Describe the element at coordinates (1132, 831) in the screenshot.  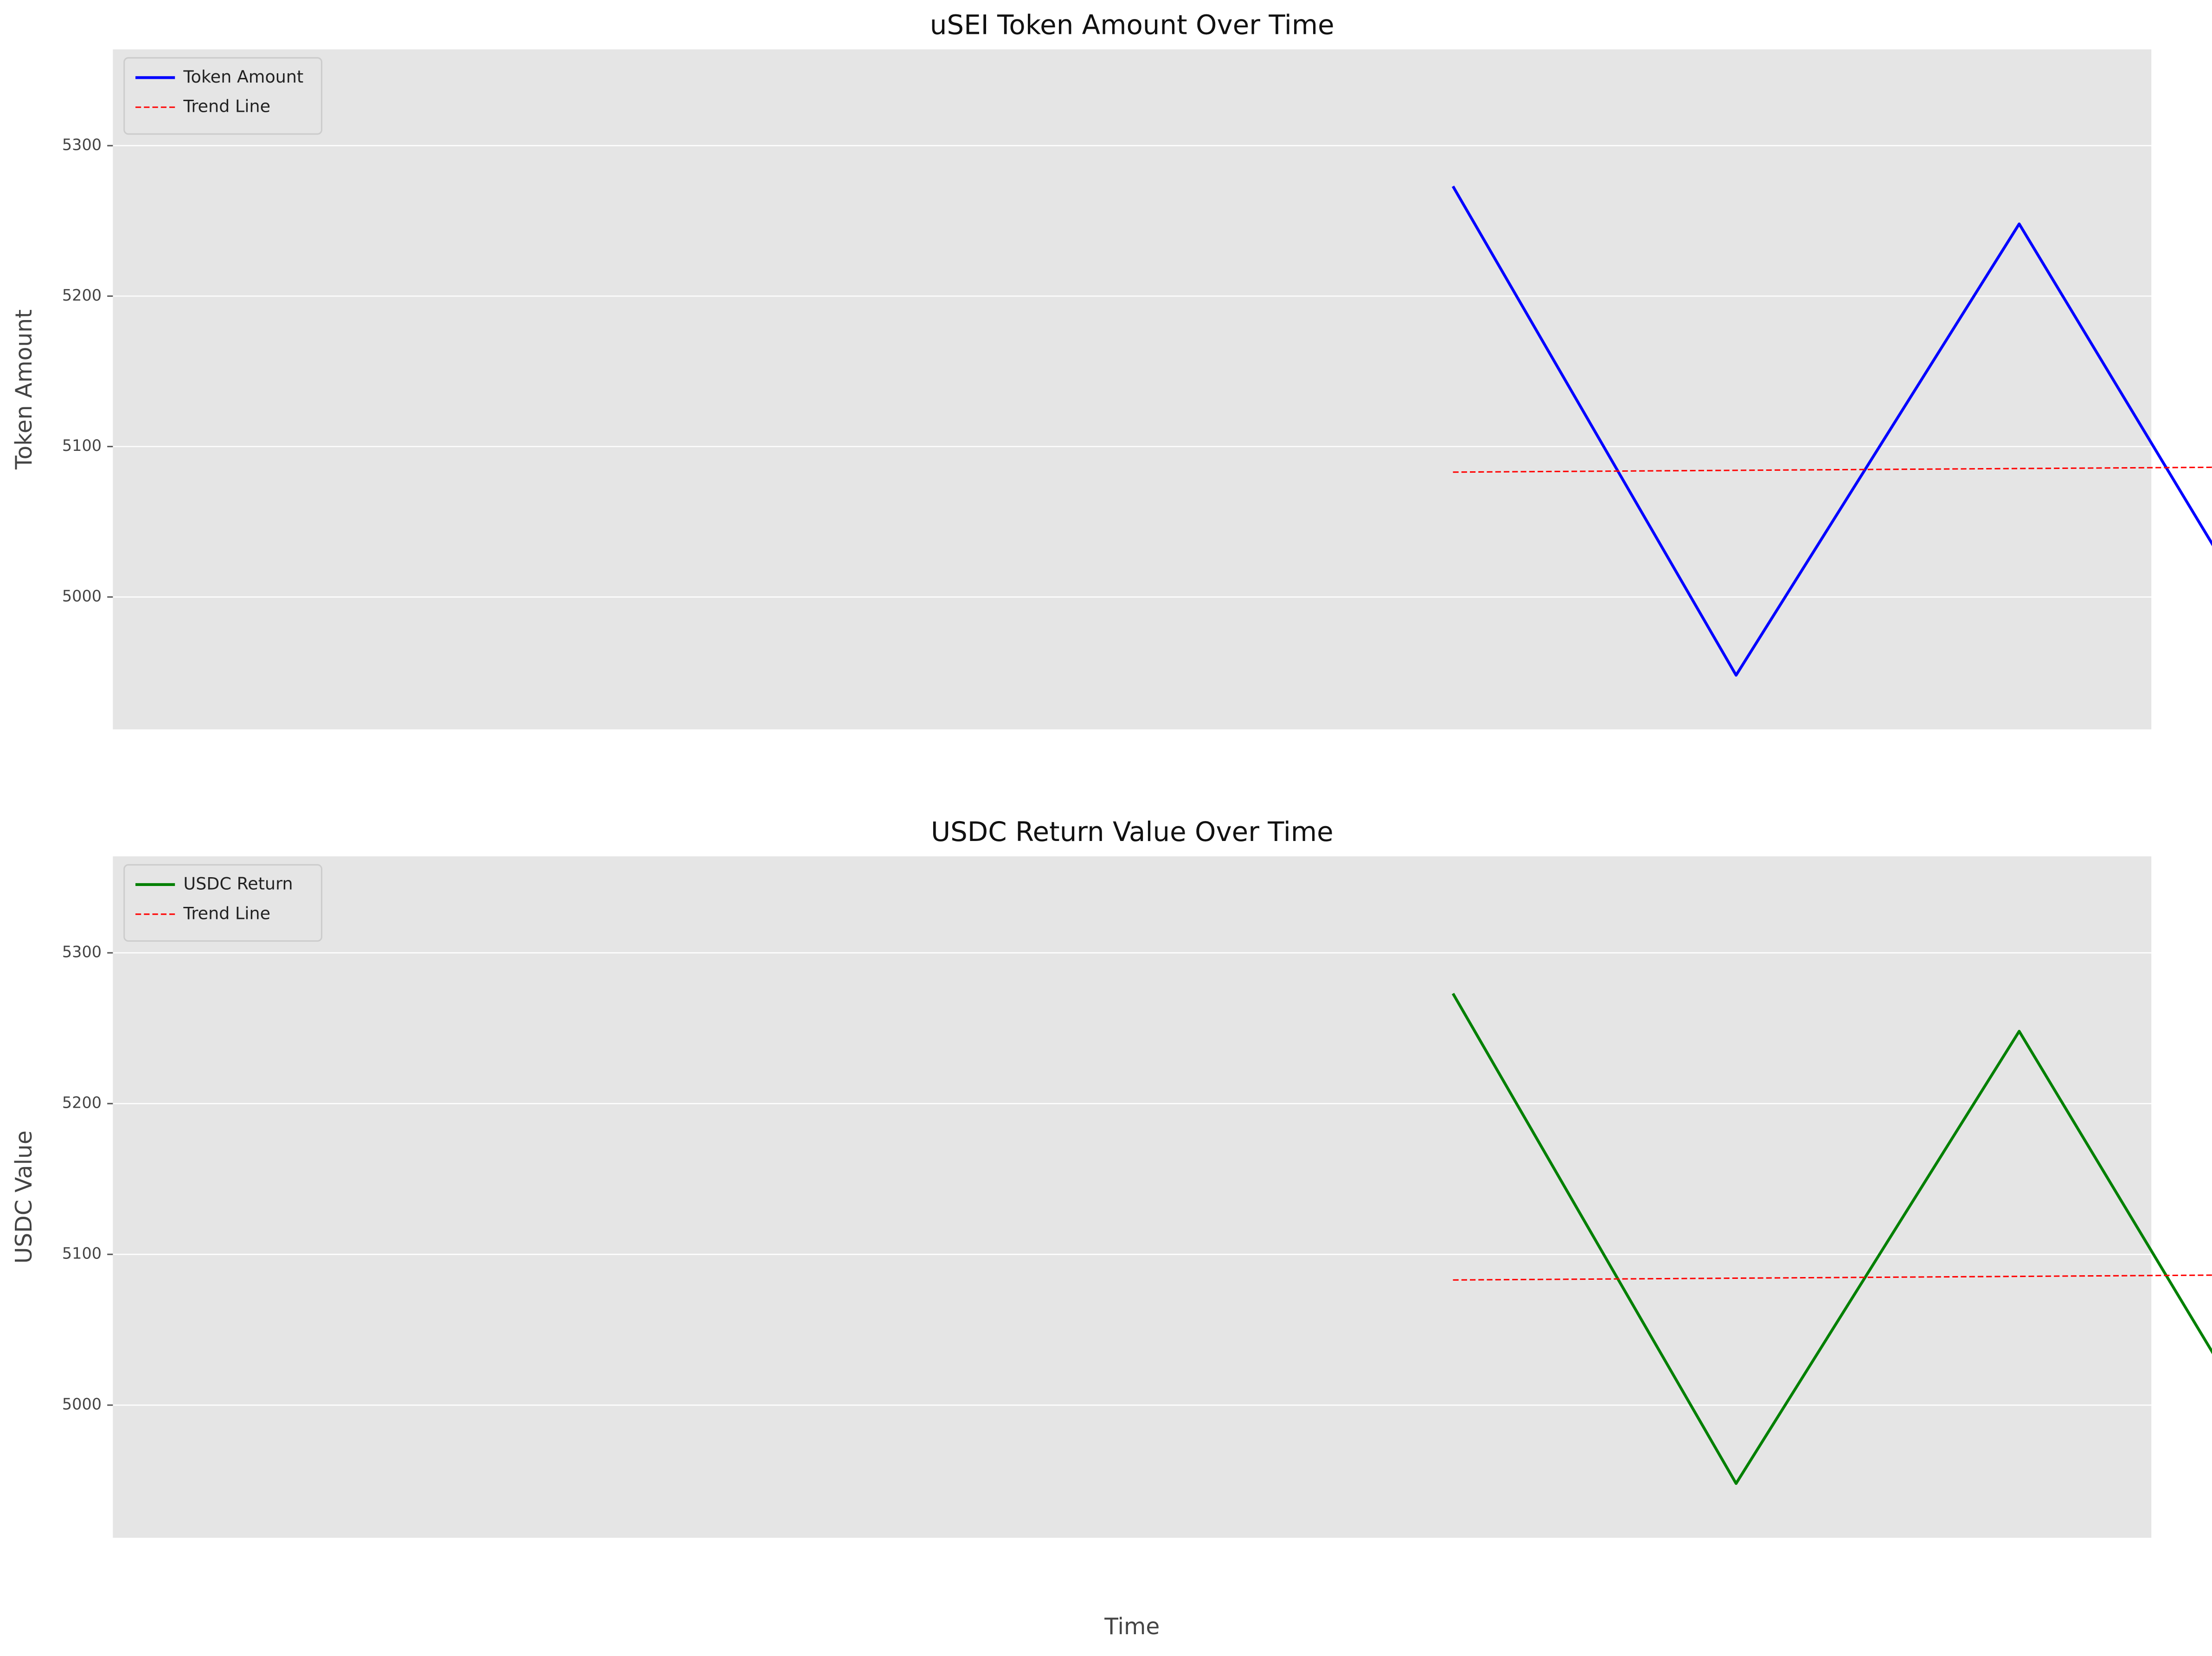
I see `chart-title: USDC Return Value Over Time` at that location.